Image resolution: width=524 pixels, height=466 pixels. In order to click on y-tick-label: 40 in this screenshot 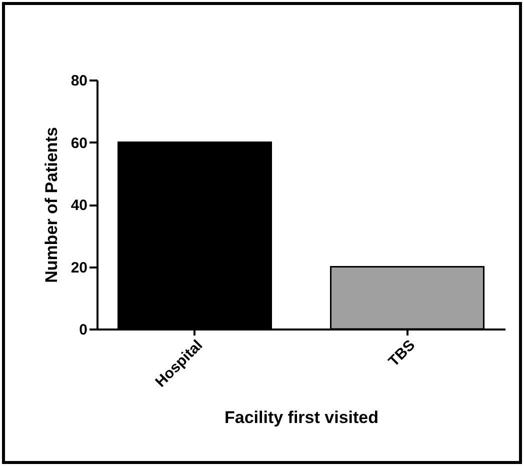, I will do `click(79, 205)`.